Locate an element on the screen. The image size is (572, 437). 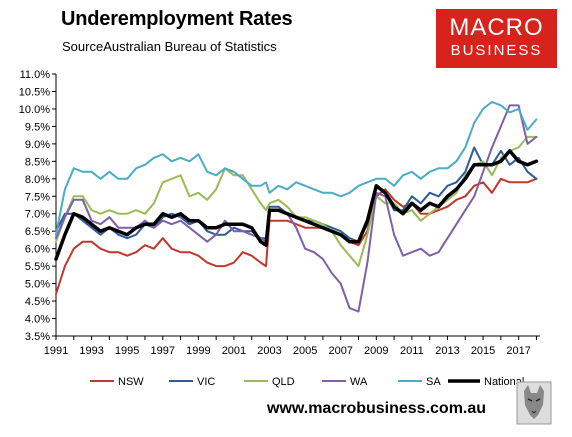
y-tick-label: 4.5% is located at coordinates (37, 302).